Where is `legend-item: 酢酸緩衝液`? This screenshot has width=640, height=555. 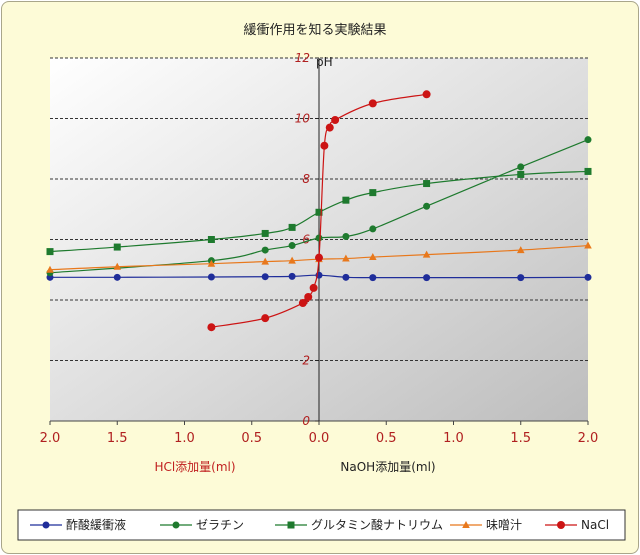
legend-item: 酢酸緩衝液 is located at coordinates (78, 524).